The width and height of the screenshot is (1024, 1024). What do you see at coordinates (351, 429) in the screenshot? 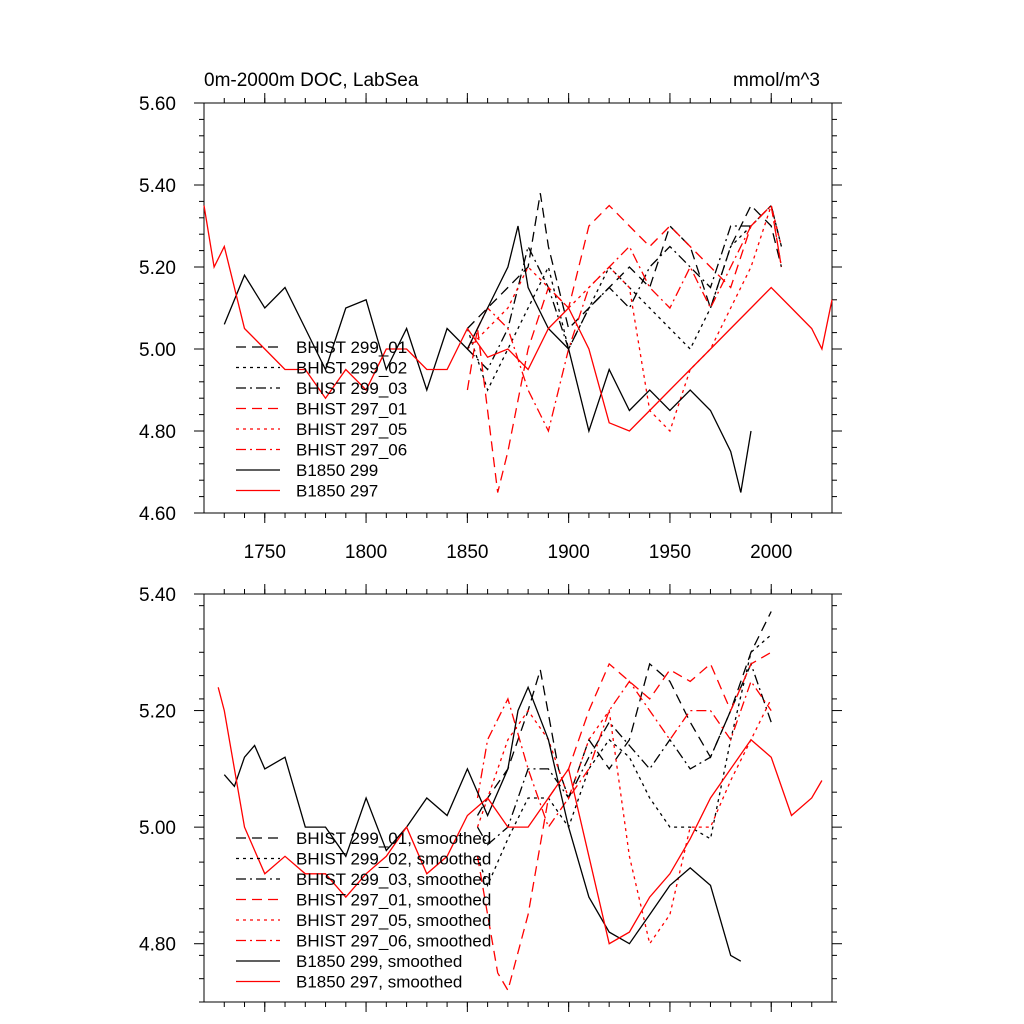
I see `legend-label: BHIST 297_05` at bounding box center [351, 429].